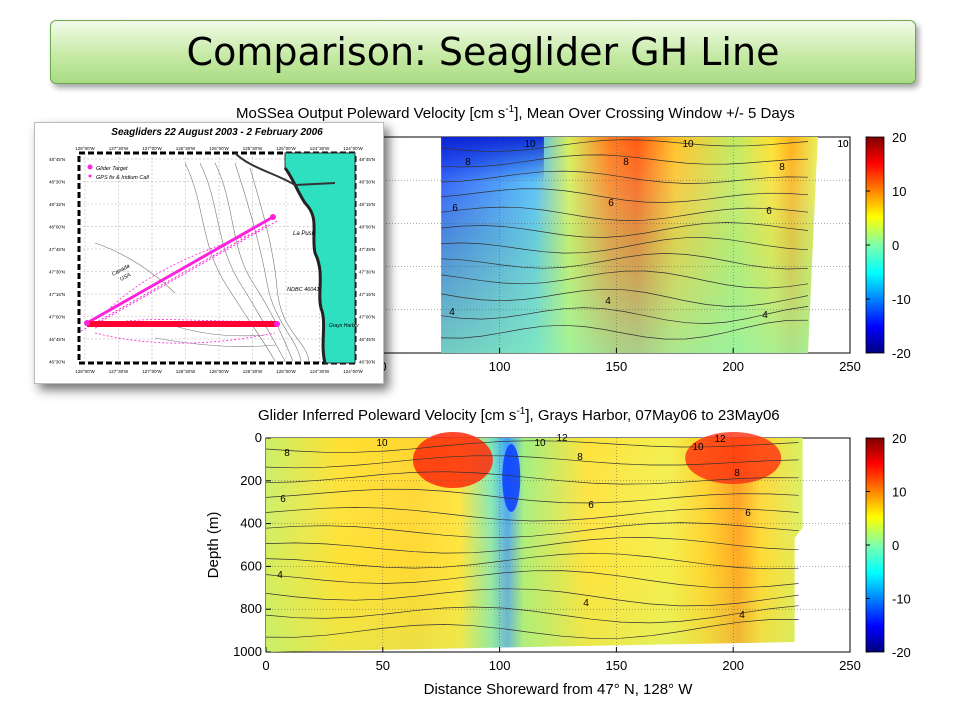 This screenshot has height=720, width=960. Describe the element at coordinates (320, 371) in the screenshot. I see `inset-lon-label-bottom: 124°30'W` at that location.